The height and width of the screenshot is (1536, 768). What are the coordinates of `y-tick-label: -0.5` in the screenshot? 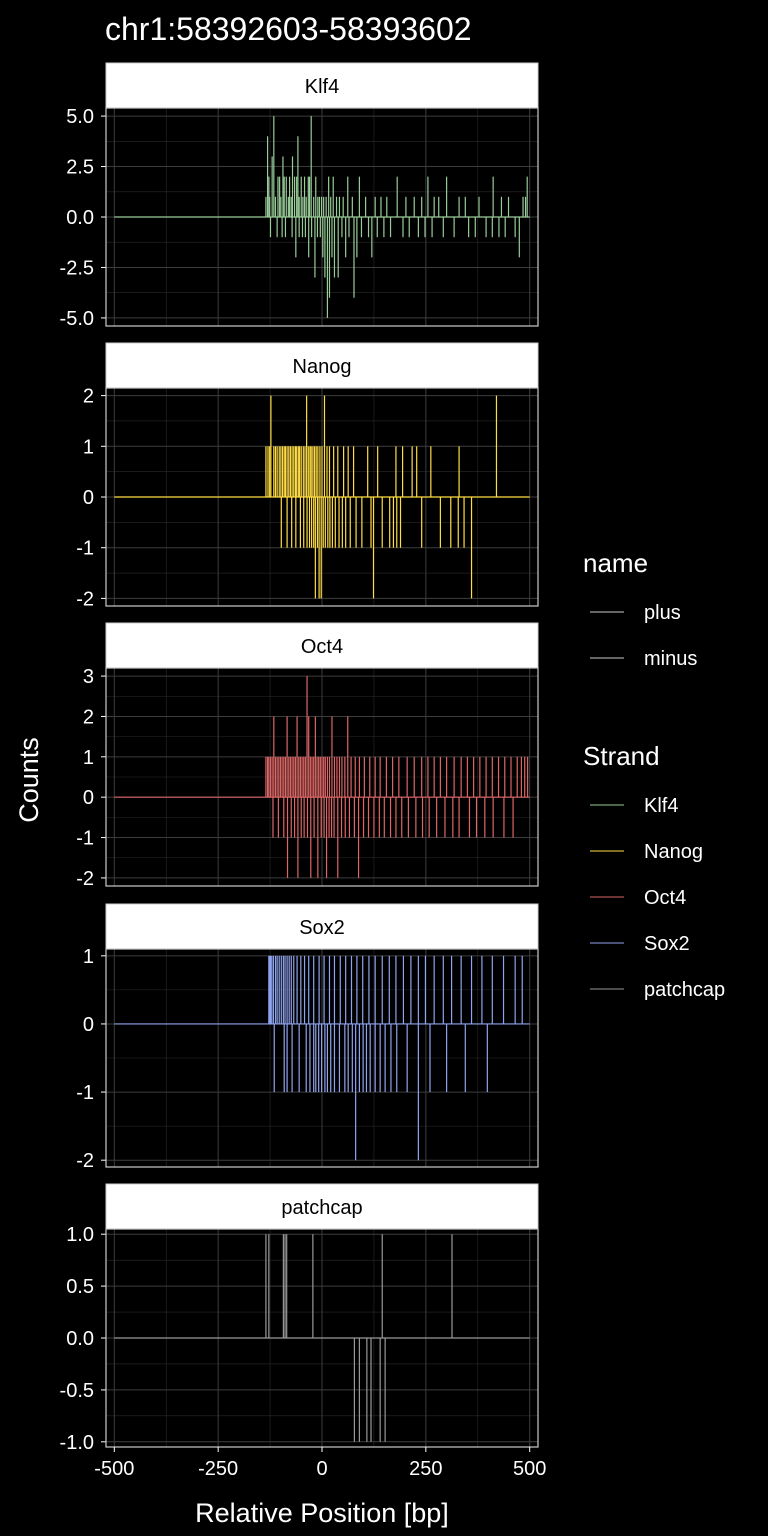 It's located at (77, 1391).